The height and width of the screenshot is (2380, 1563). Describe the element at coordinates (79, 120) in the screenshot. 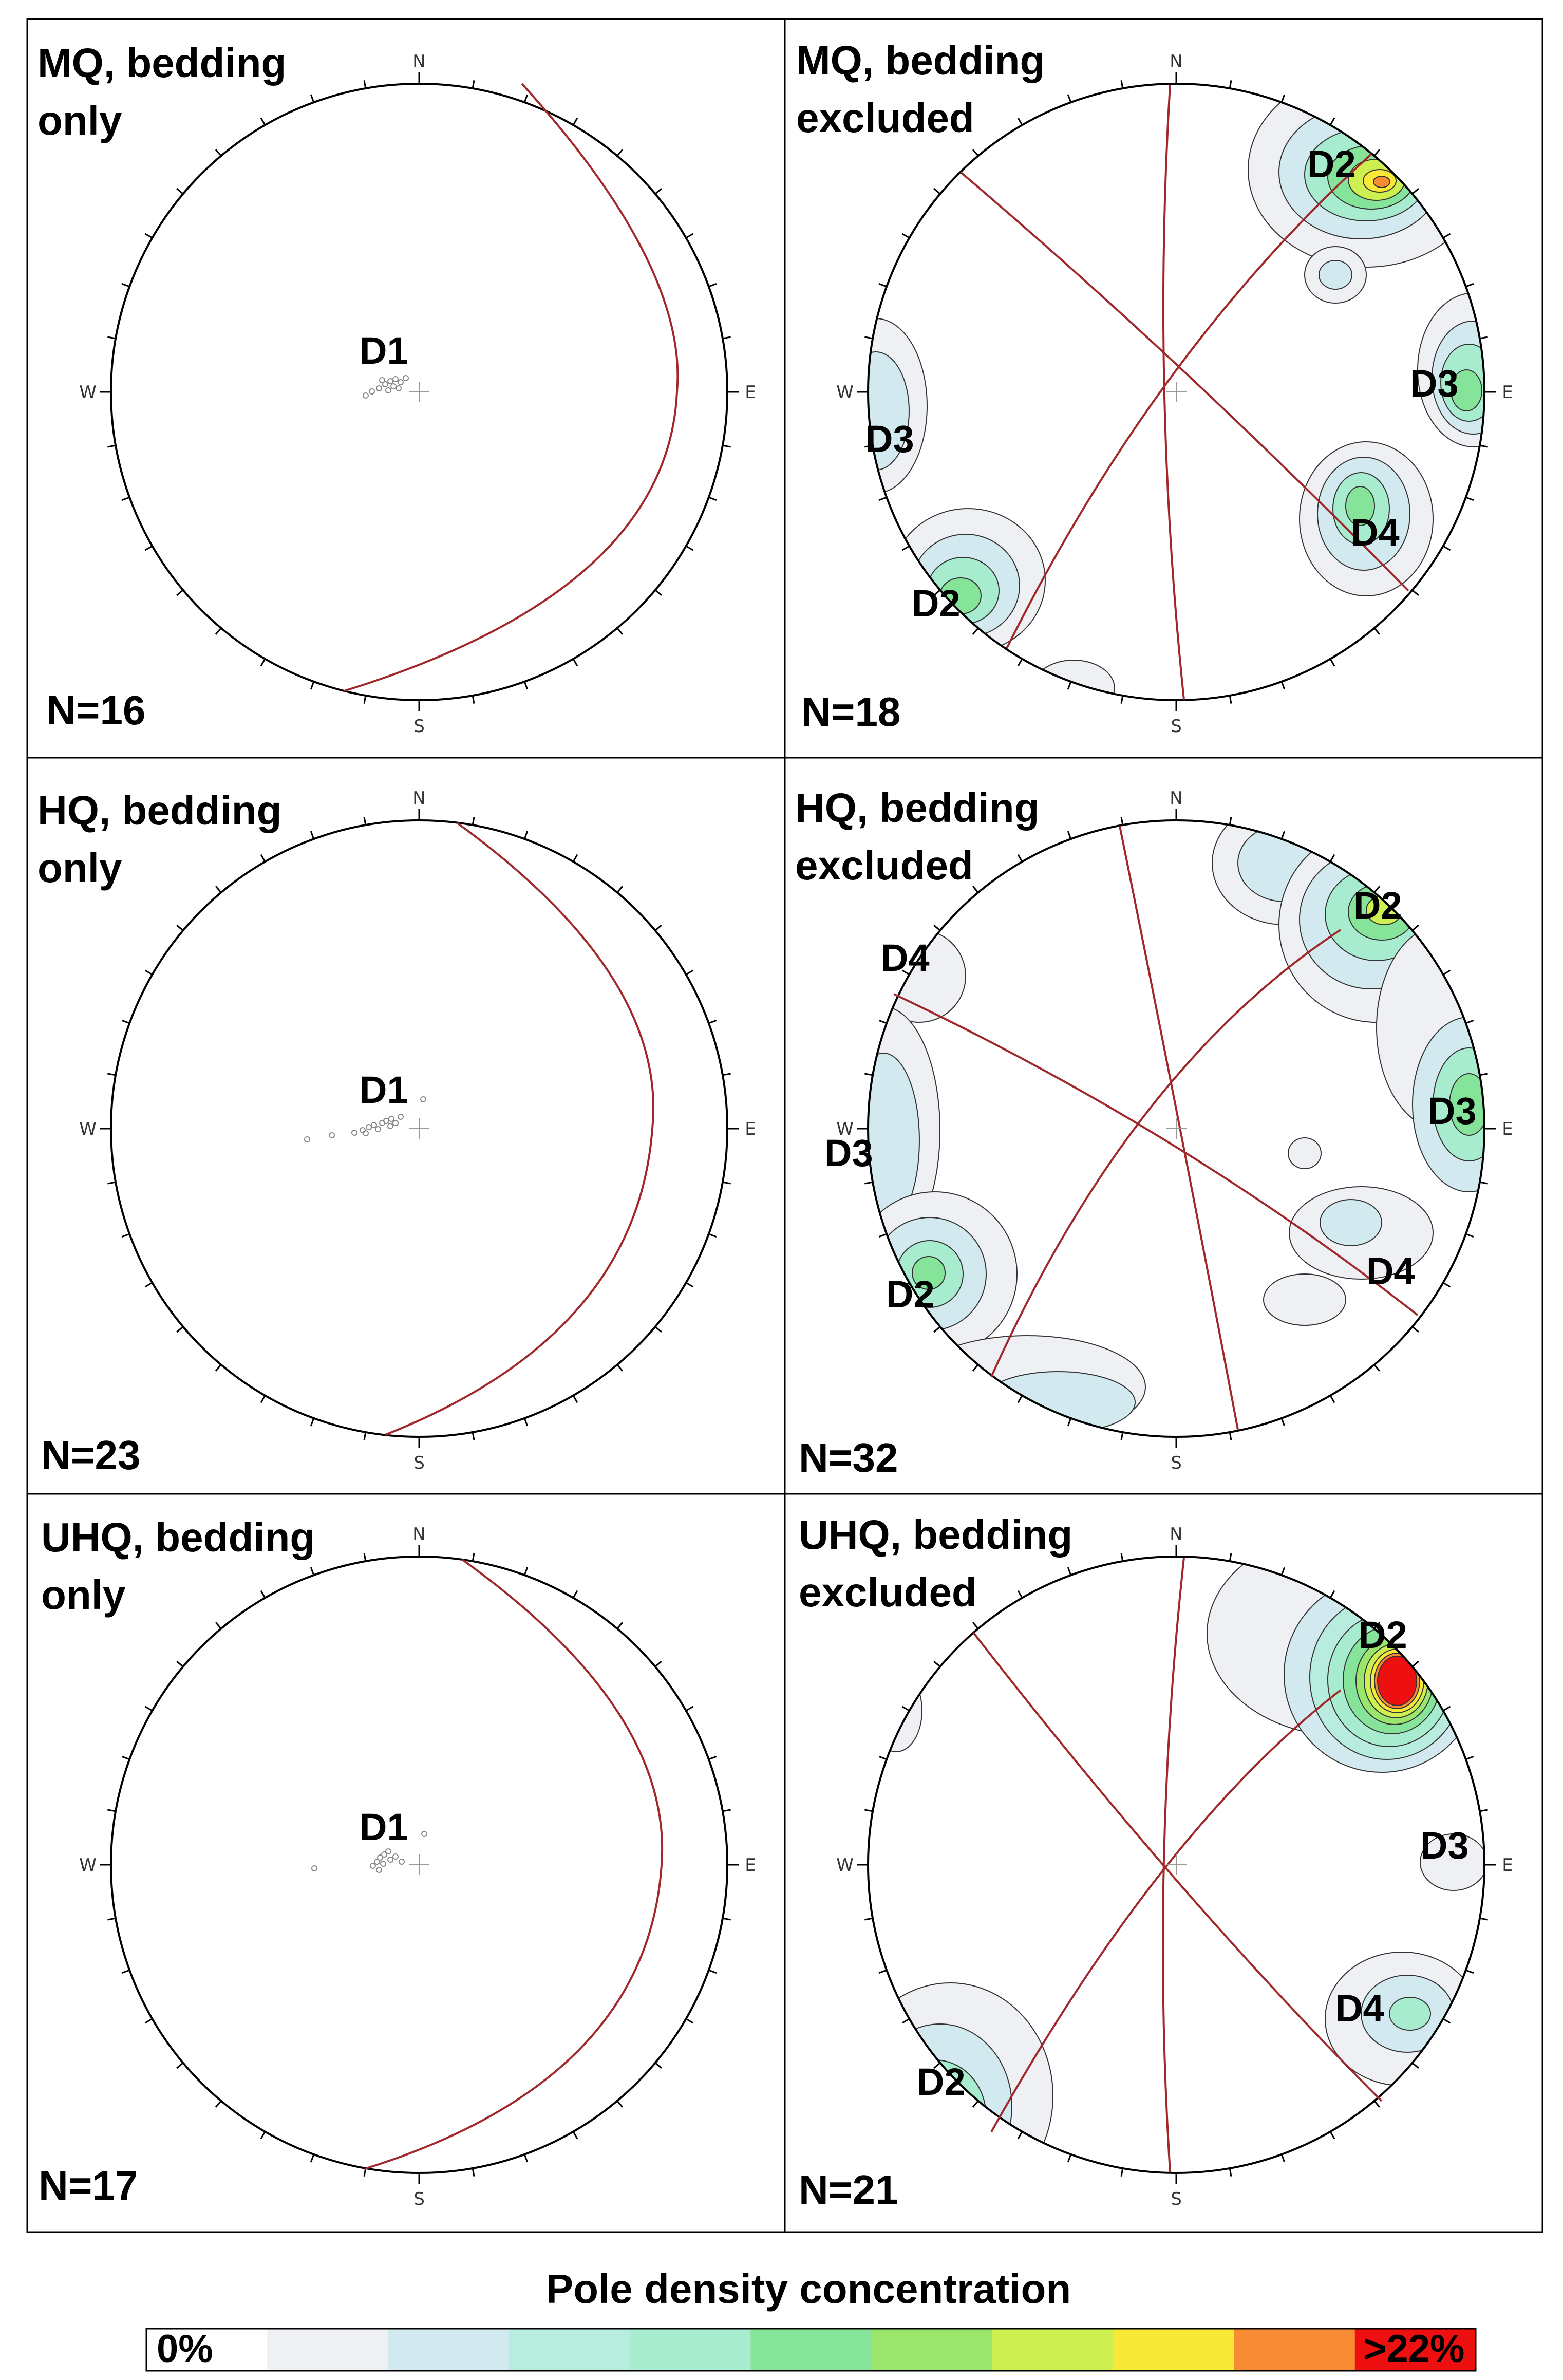

I see `panel-title-line2: only` at that location.